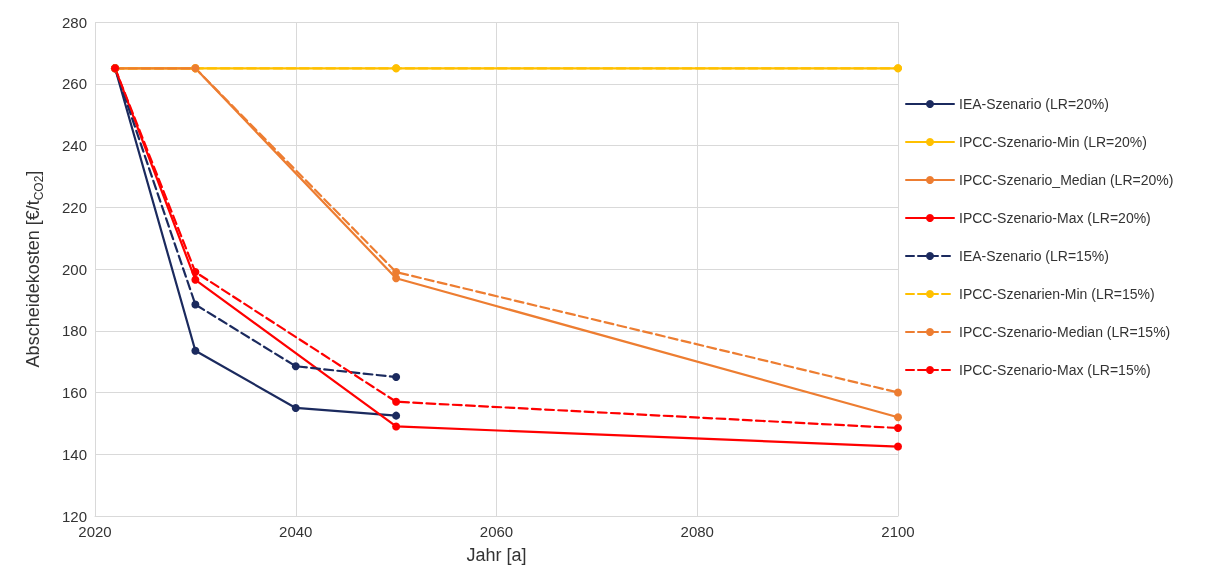  What do you see at coordinates (74, 392) in the screenshot?
I see `y-tick-label: 160` at bounding box center [74, 392].